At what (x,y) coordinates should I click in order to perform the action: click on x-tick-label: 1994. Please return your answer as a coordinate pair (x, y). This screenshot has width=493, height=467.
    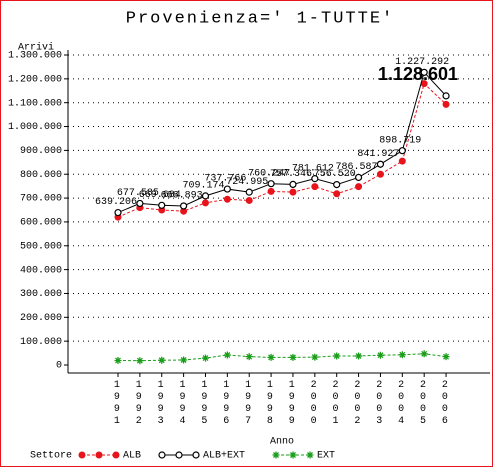
    Looking at the image, I should click on (182, 404).